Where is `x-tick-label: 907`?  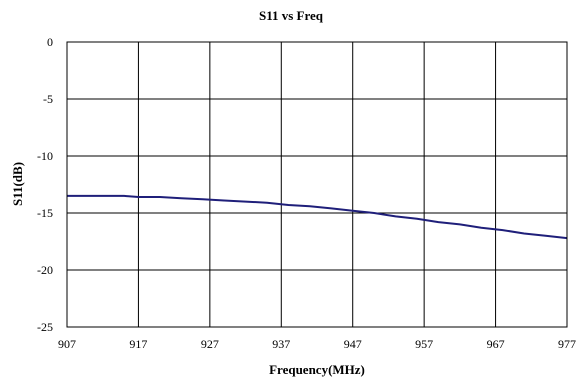
x-tick-label: 907 is located at coordinates (67, 344).